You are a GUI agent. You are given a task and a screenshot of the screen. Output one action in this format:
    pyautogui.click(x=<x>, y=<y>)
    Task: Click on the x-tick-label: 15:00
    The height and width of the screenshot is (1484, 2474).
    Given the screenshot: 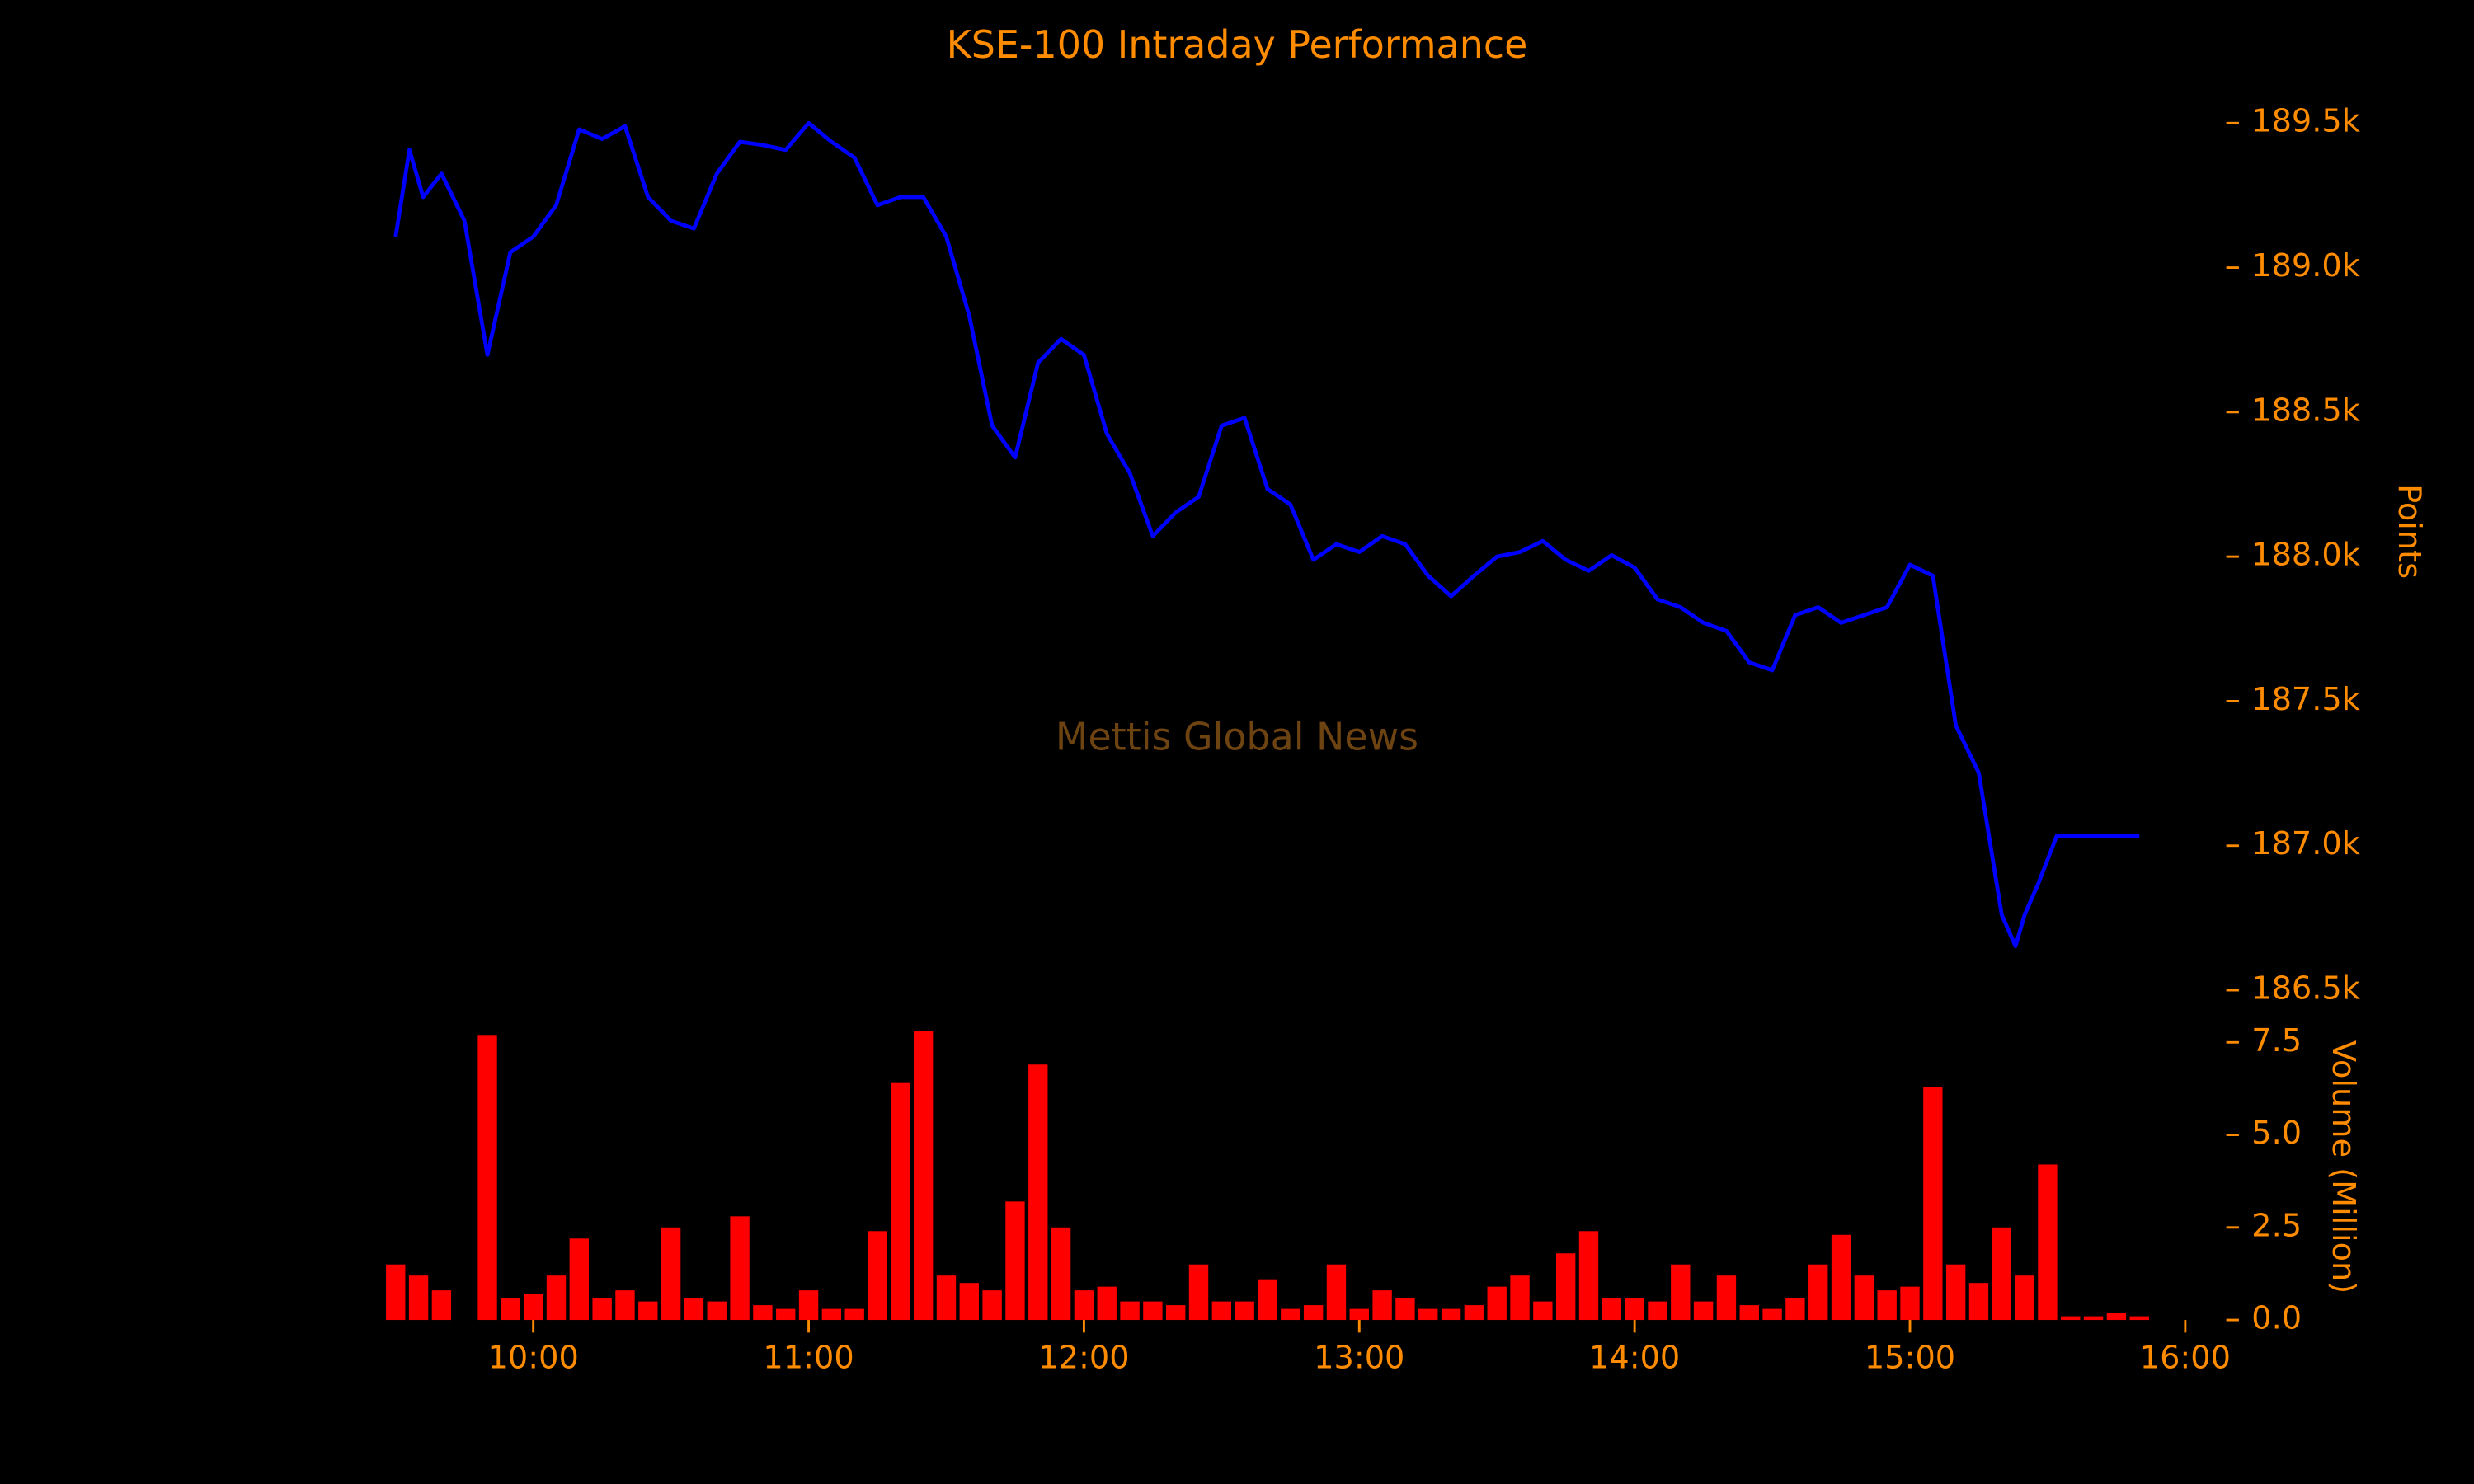 What is the action you would take?
    pyautogui.click(x=1910, y=1357)
    